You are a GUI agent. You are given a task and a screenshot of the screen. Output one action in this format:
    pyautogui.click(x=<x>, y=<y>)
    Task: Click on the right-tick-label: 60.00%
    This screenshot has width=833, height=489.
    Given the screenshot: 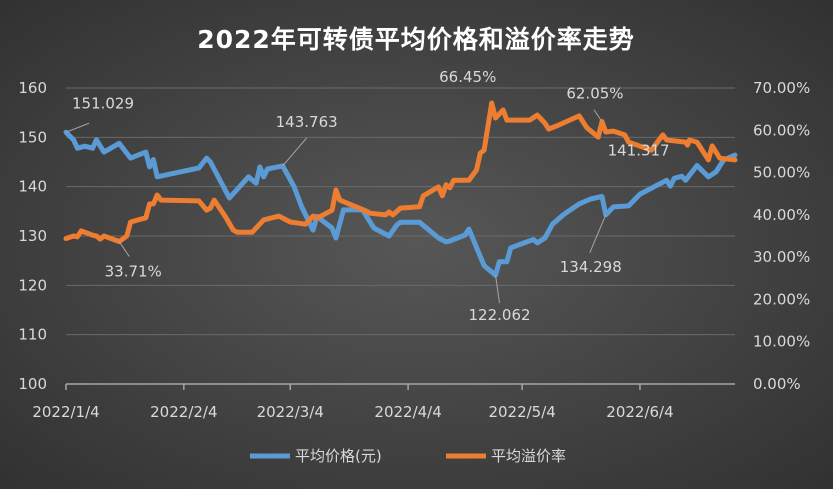 What is the action you would take?
    pyautogui.click(x=781, y=130)
    